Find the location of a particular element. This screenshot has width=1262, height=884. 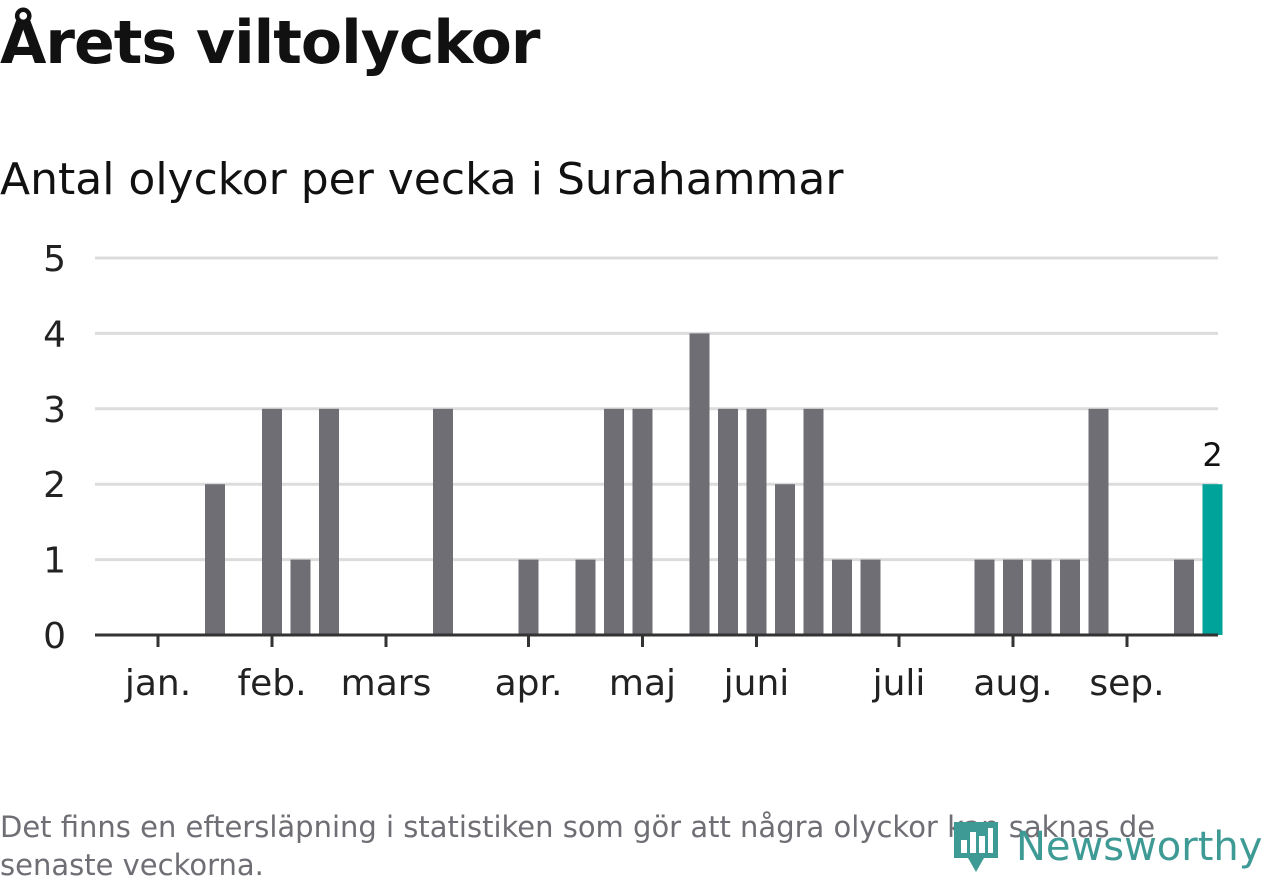

y-tick-label: 4 is located at coordinates (54, 334).